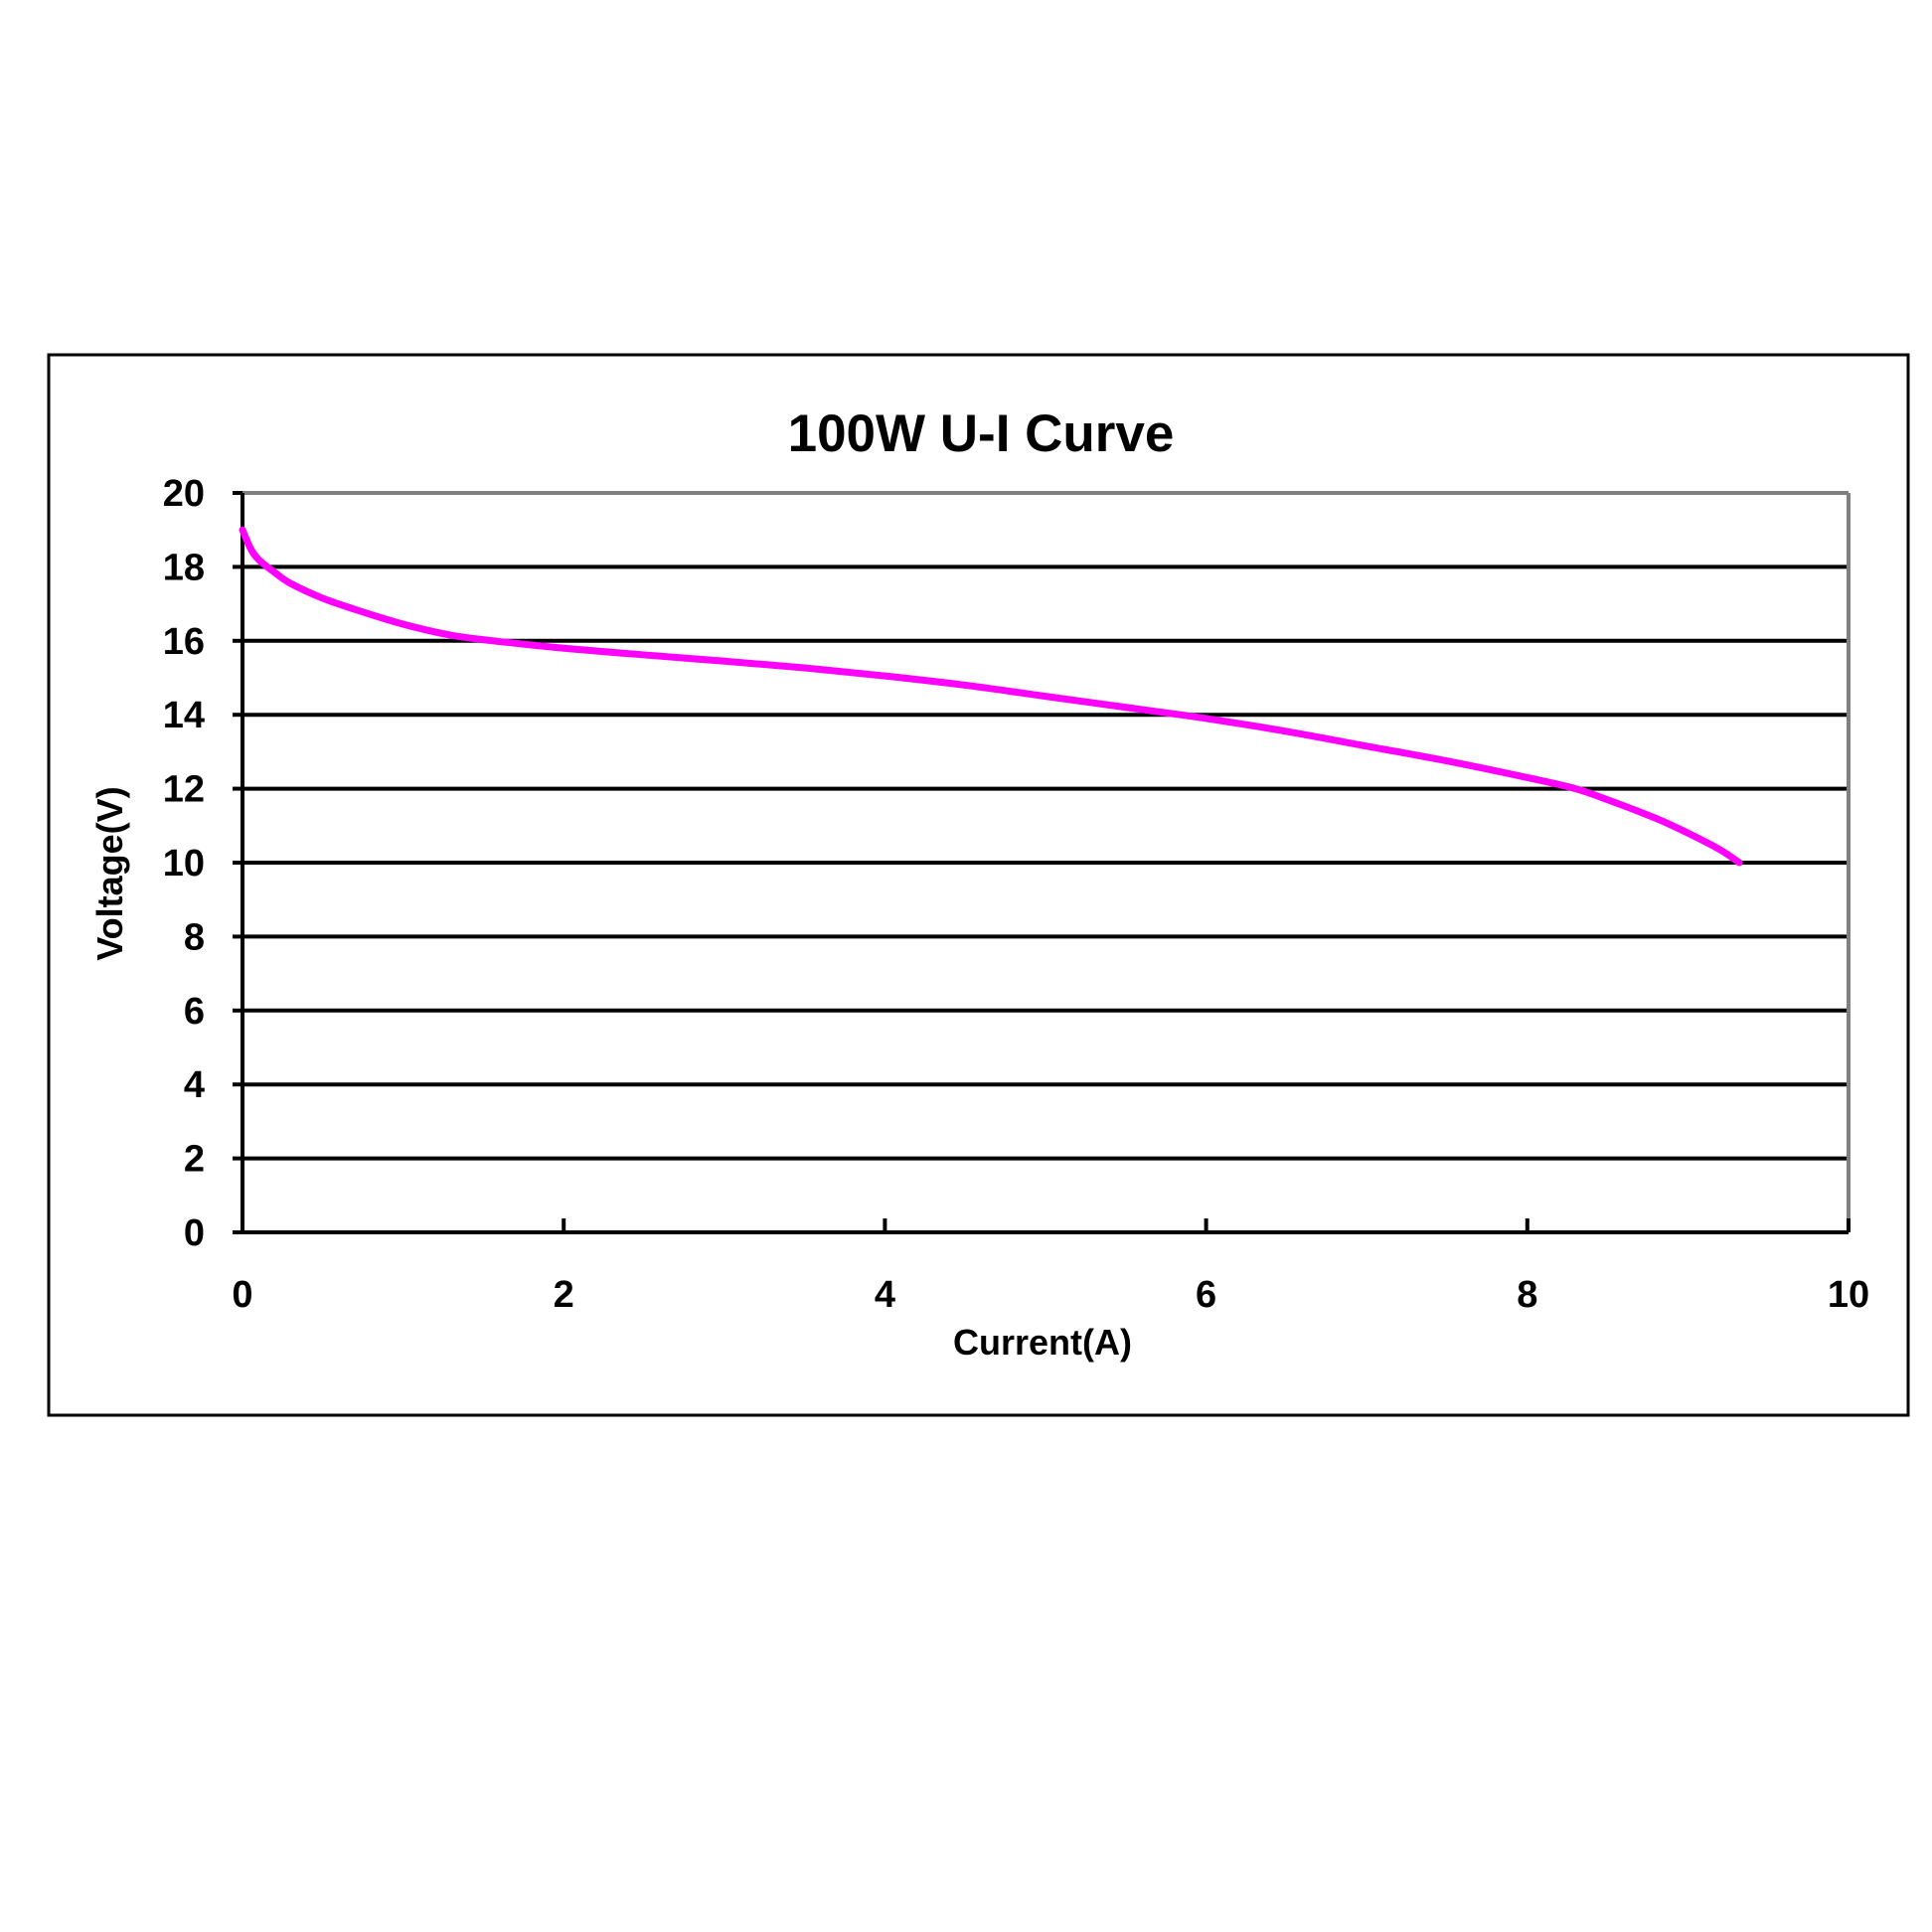 This screenshot has width=1932, height=1932. I want to click on x-tick-label-2: 2, so click(564, 1295).